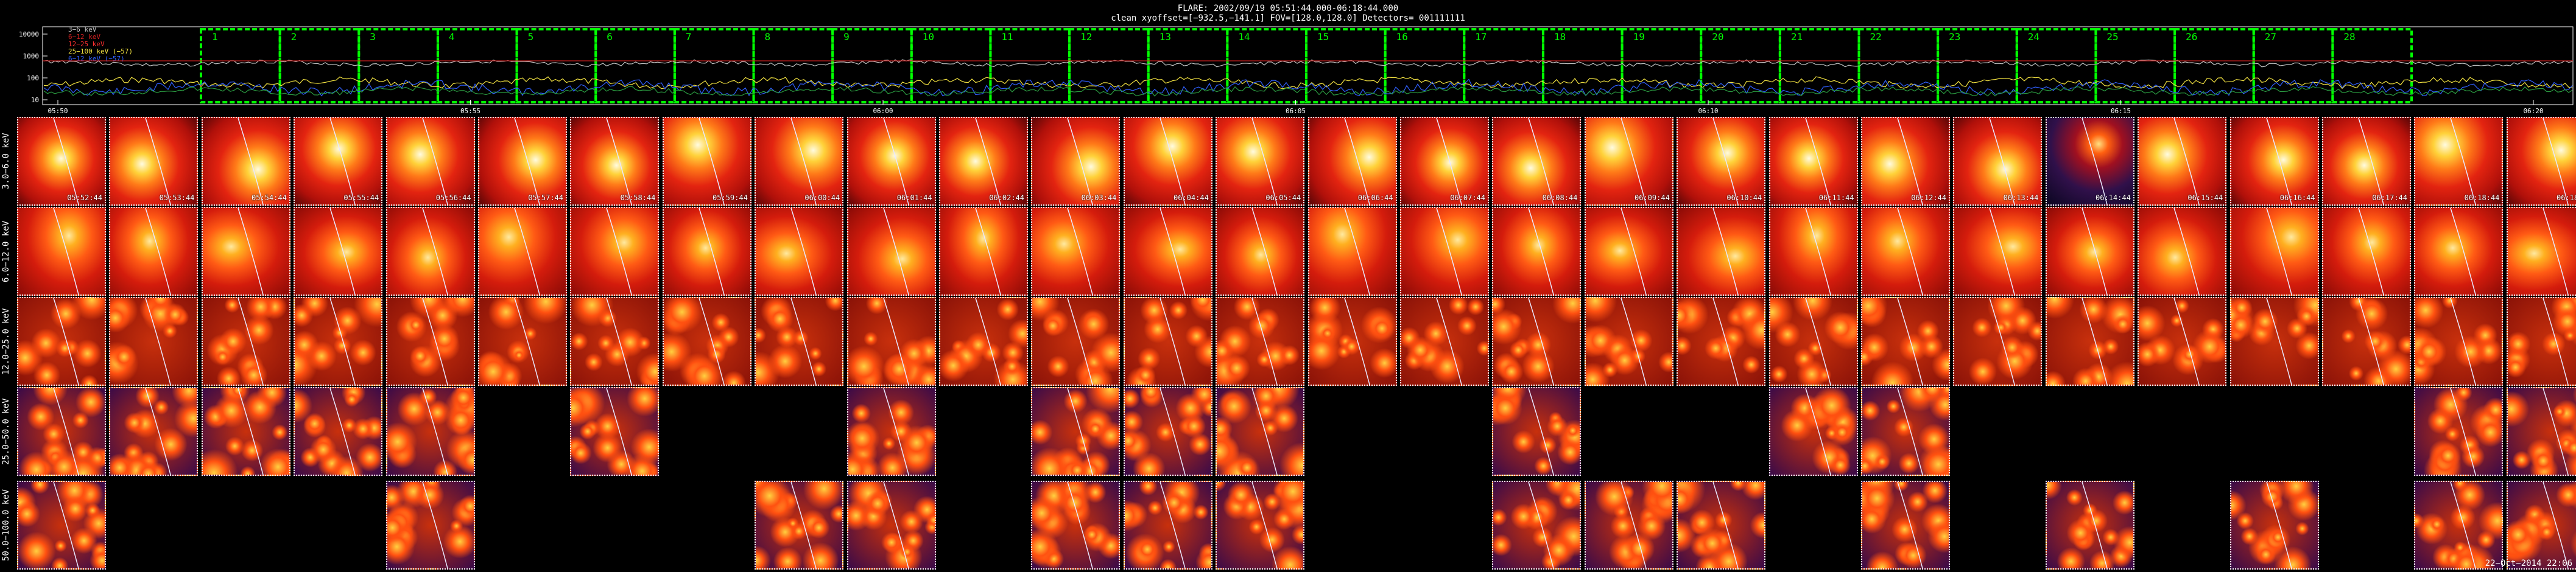 The width and height of the screenshot is (2576, 572). I want to click on interval-number: 13, so click(1165, 37).